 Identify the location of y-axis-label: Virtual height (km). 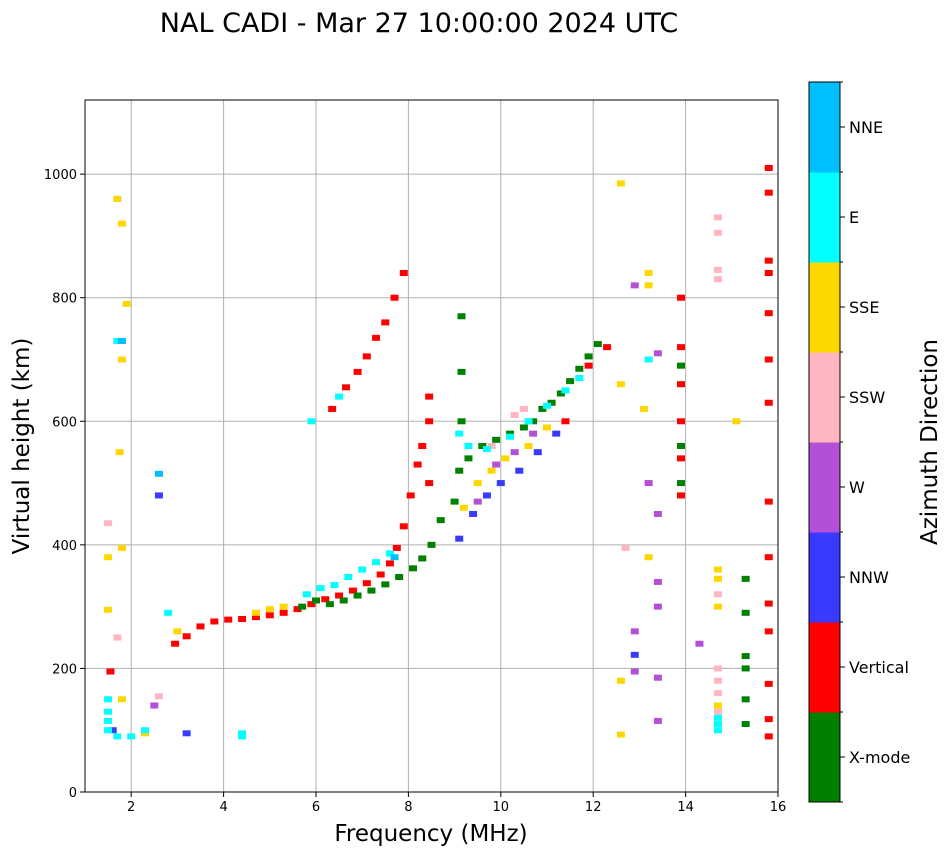
(22, 446).